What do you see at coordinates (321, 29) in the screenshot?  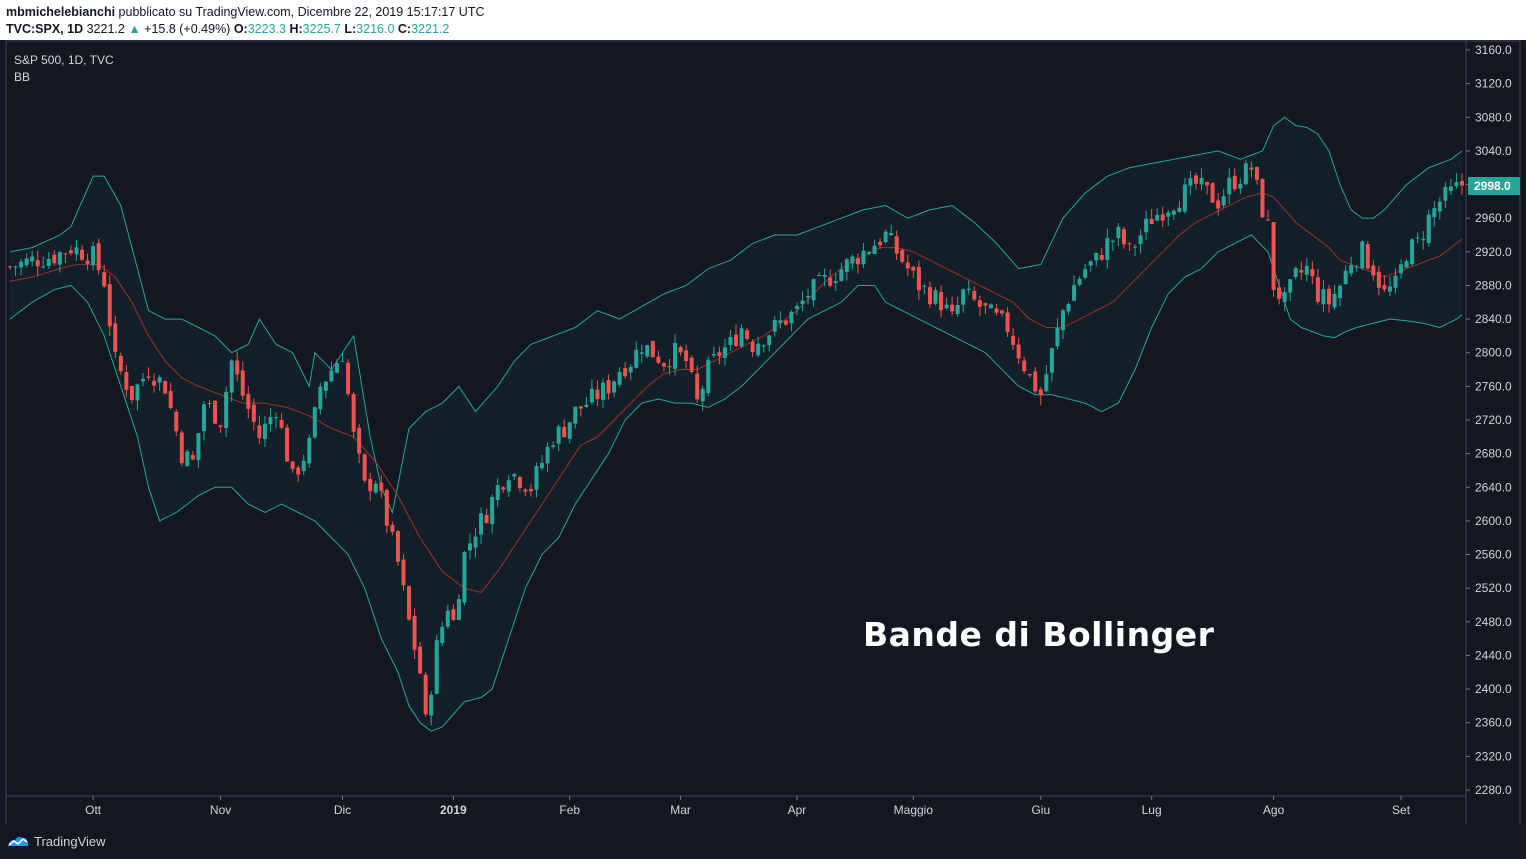 I see `high-value: 3225.7` at bounding box center [321, 29].